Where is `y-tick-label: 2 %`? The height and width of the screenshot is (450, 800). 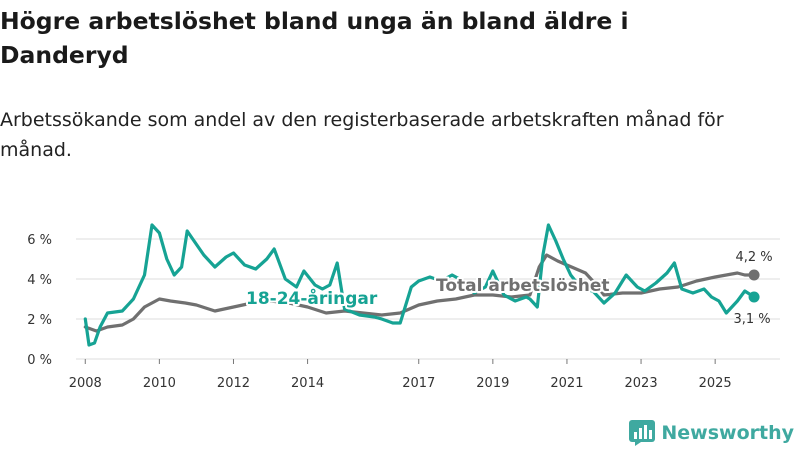 y-tick-label: 2 % is located at coordinates (39, 320).